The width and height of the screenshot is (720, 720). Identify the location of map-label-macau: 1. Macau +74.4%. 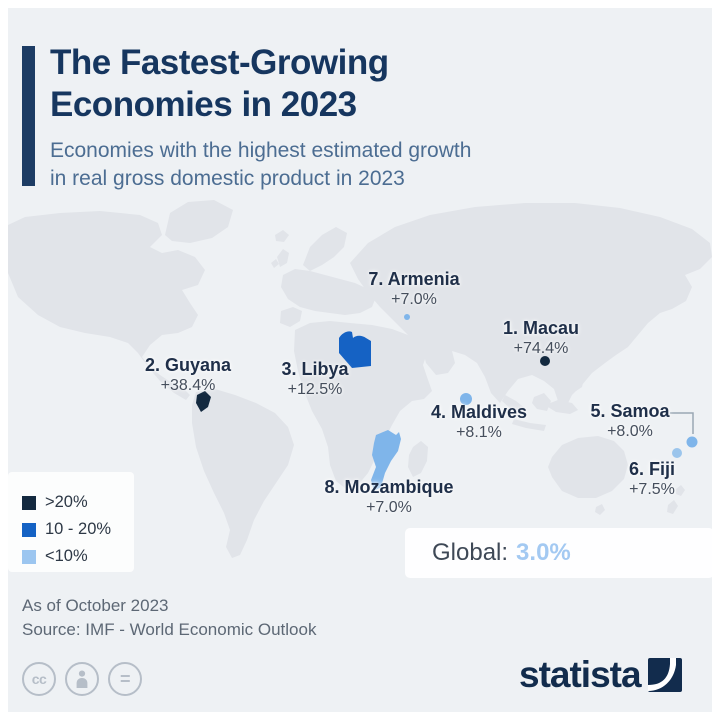
(541, 338).